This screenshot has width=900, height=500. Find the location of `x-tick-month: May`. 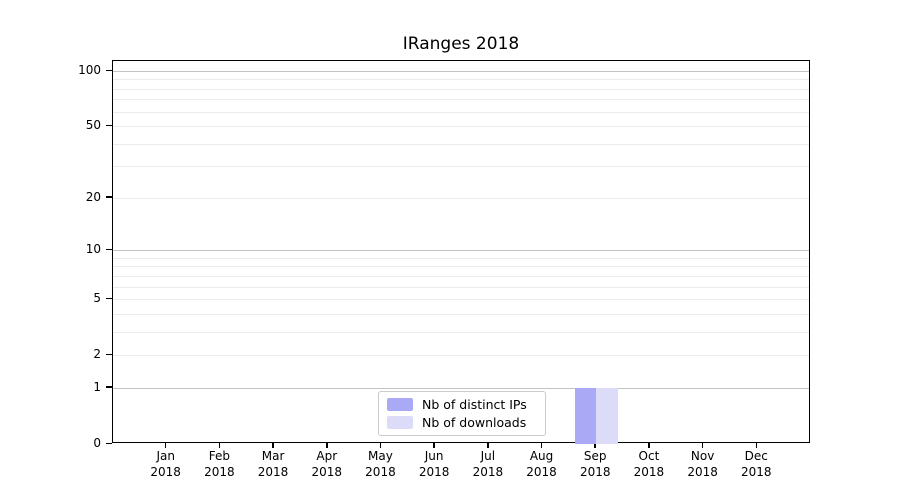

x-tick-month: May is located at coordinates (380, 456).